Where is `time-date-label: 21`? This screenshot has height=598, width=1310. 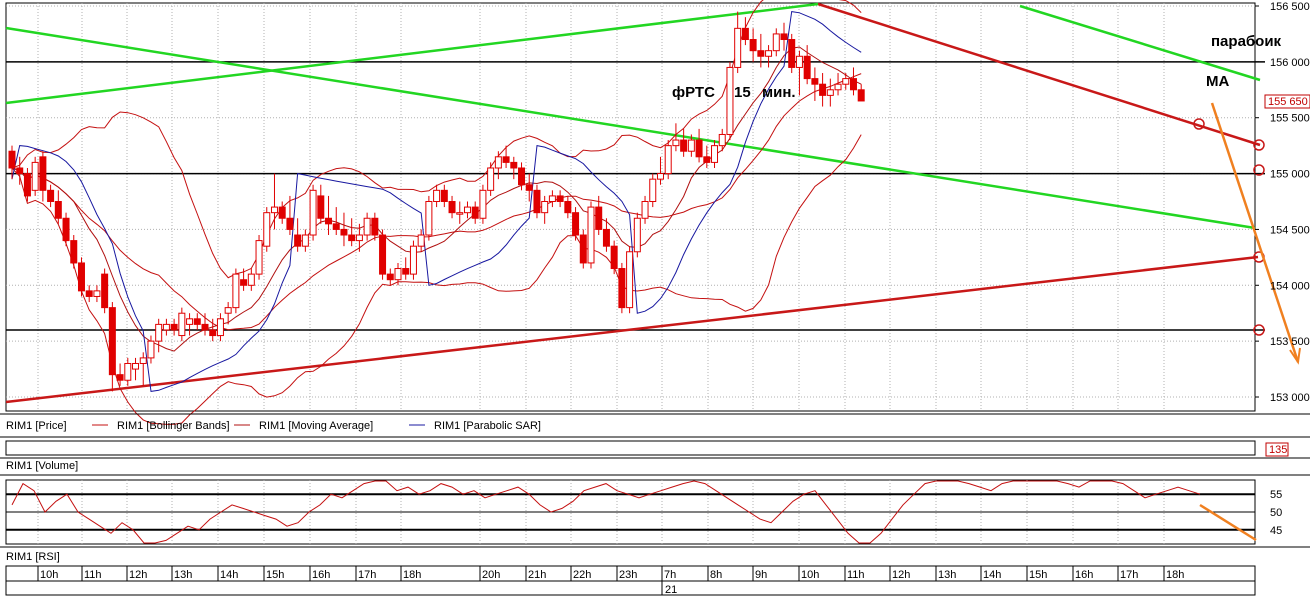 time-date-label: 21 is located at coordinates (671, 590).